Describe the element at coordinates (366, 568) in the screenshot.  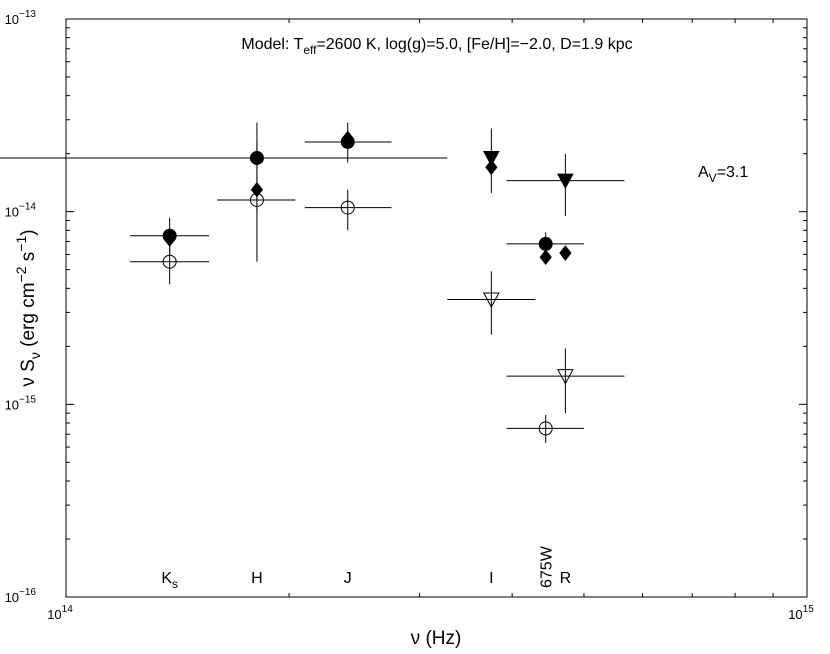
I see `band-labels: Ks H J I 675W R` at that location.